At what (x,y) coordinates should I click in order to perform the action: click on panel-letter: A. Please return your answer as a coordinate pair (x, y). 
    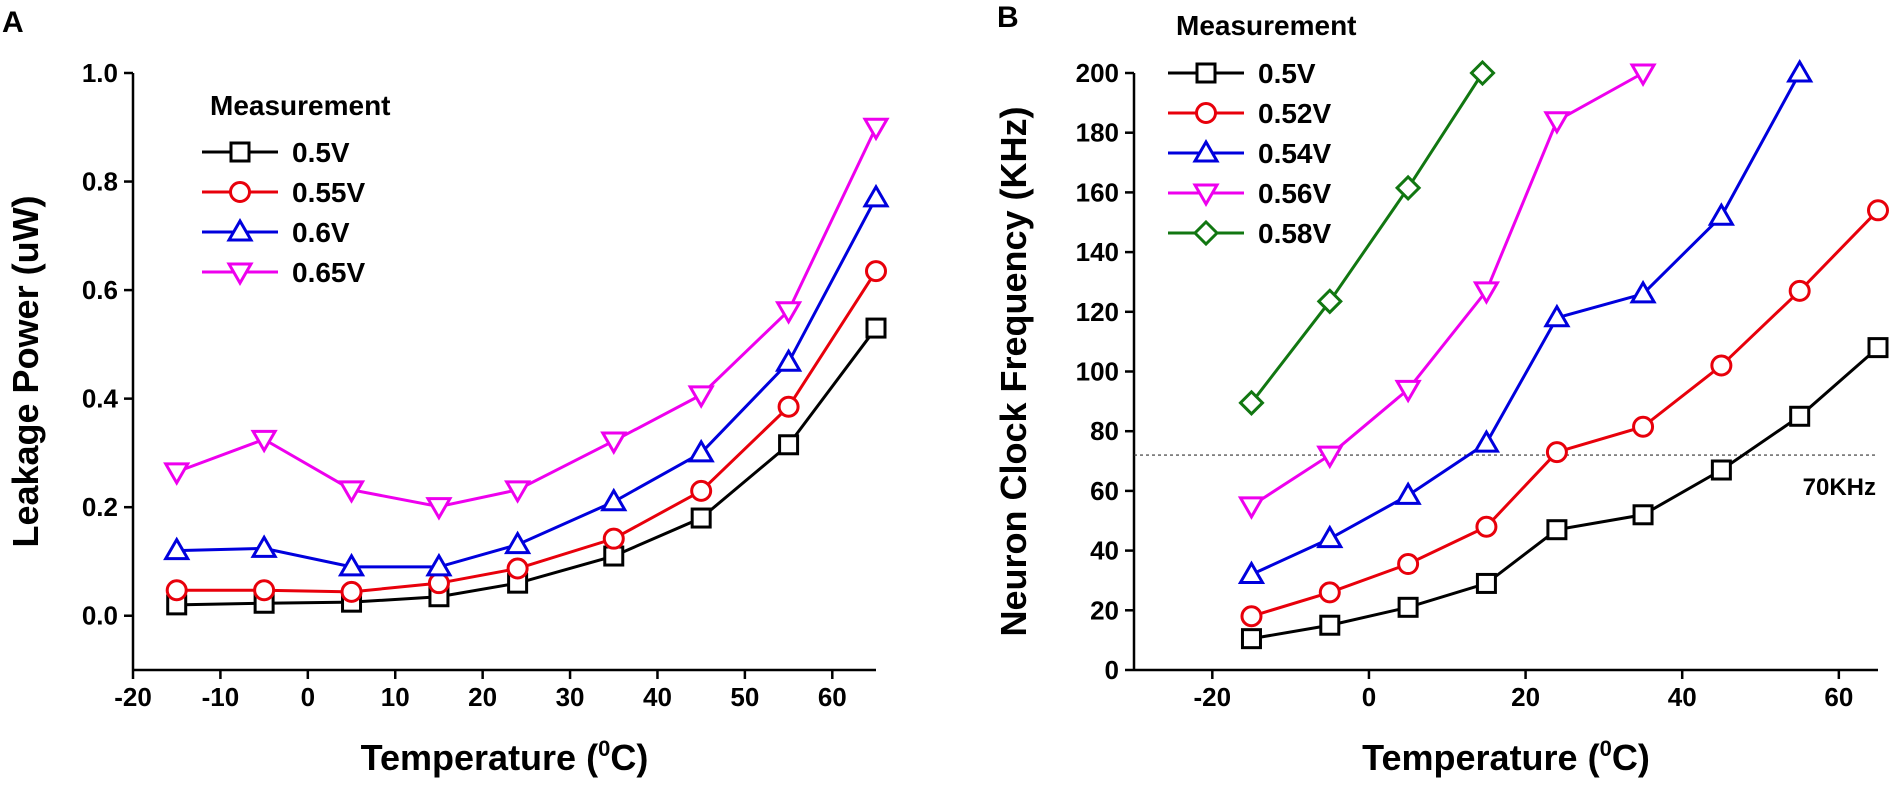
    Looking at the image, I should click on (13, 22).